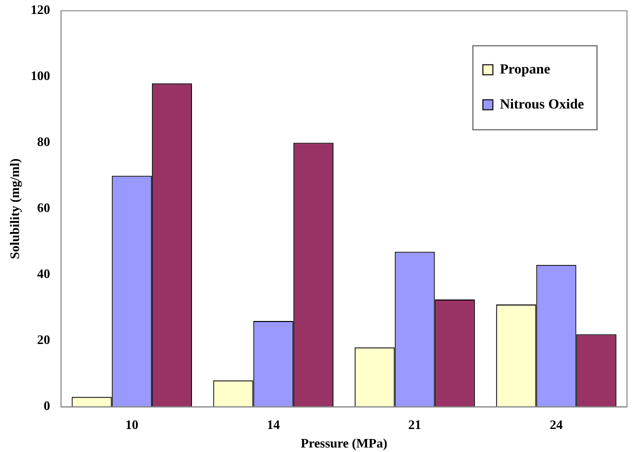 This screenshot has height=452, width=635. Describe the element at coordinates (43, 274) in the screenshot. I see `y-tick-label: 40` at that location.